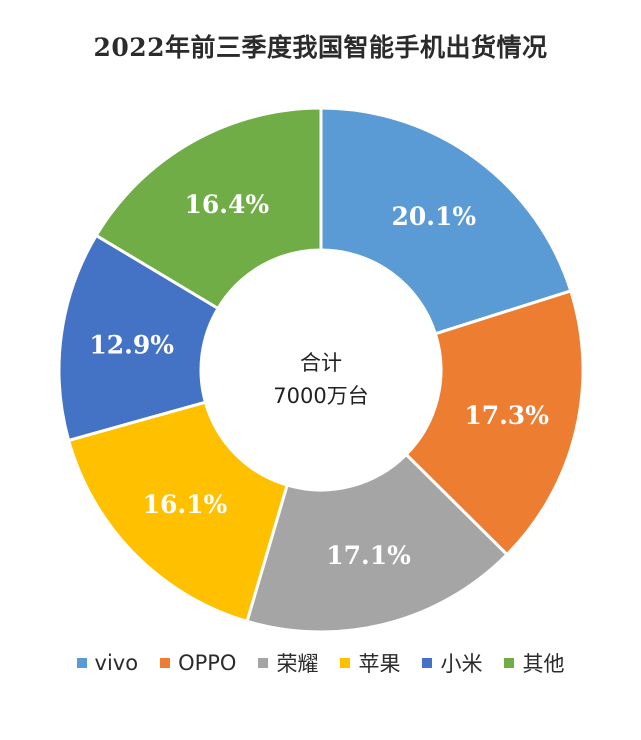 This screenshot has height=740, width=641. Describe the element at coordinates (131, 345) in the screenshot. I see `slice-label-小米: 12.9%` at that location.